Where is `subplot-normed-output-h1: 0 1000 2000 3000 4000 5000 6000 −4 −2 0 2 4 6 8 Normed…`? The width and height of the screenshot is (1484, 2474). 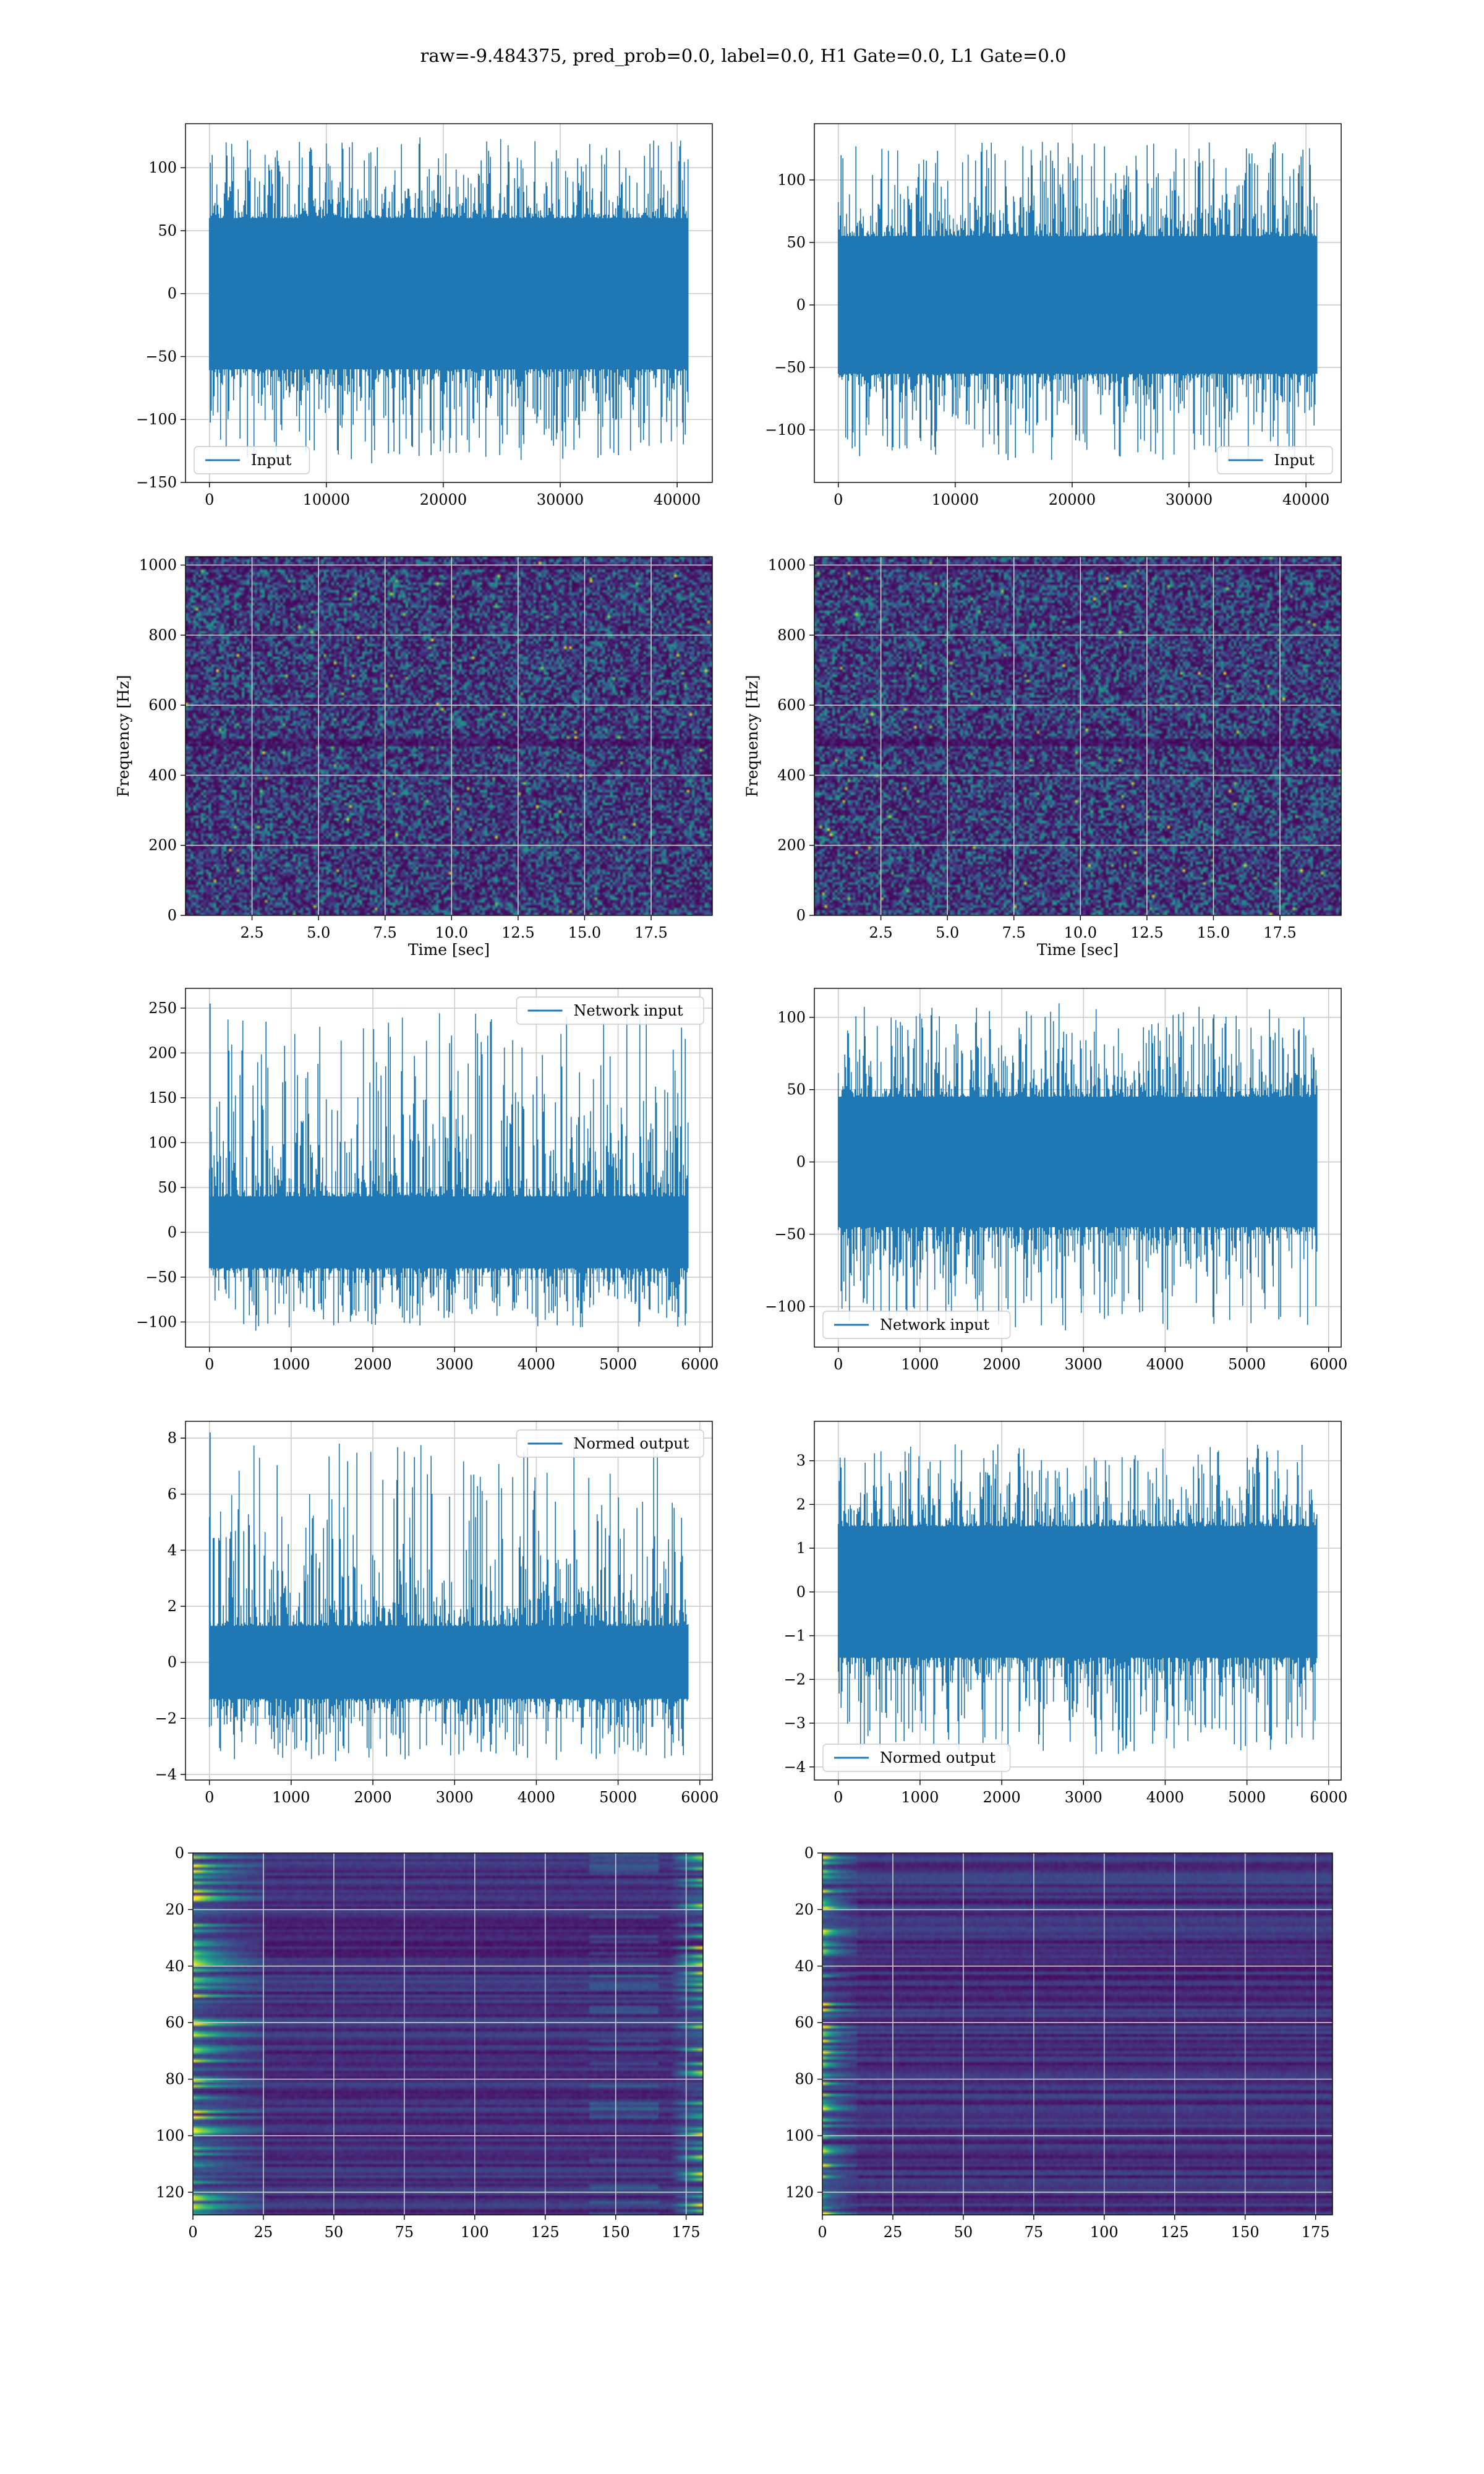
subplot-normed-output-h1: 0 1000 2000 3000 4000 5000 6000 −4 −2 0 2 4 6 8 Normed… is located at coordinates (437, 1613).